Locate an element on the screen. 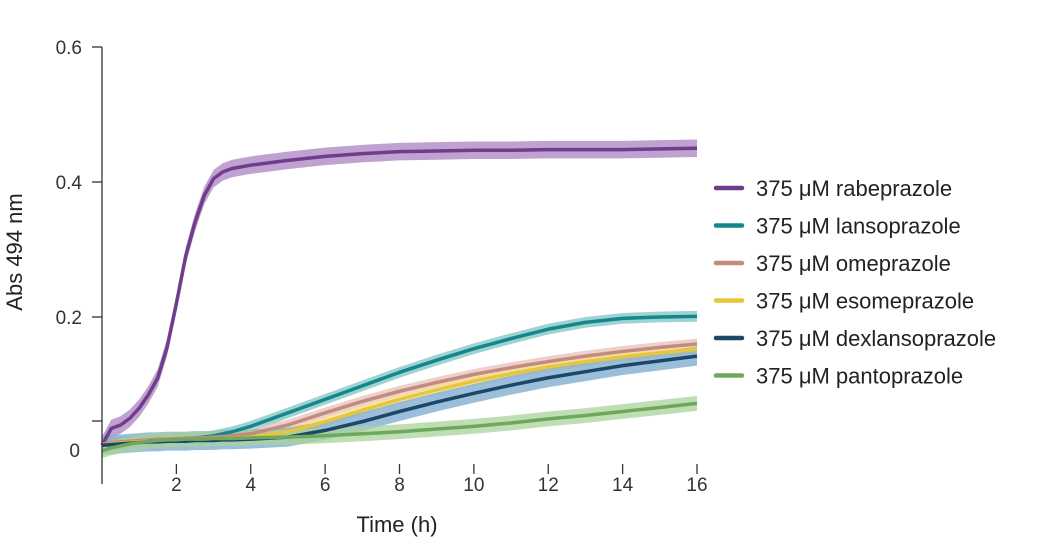 The height and width of the screenshot is (539, 1053). x-tick-label: 12 is located at coordinates (548, 485).